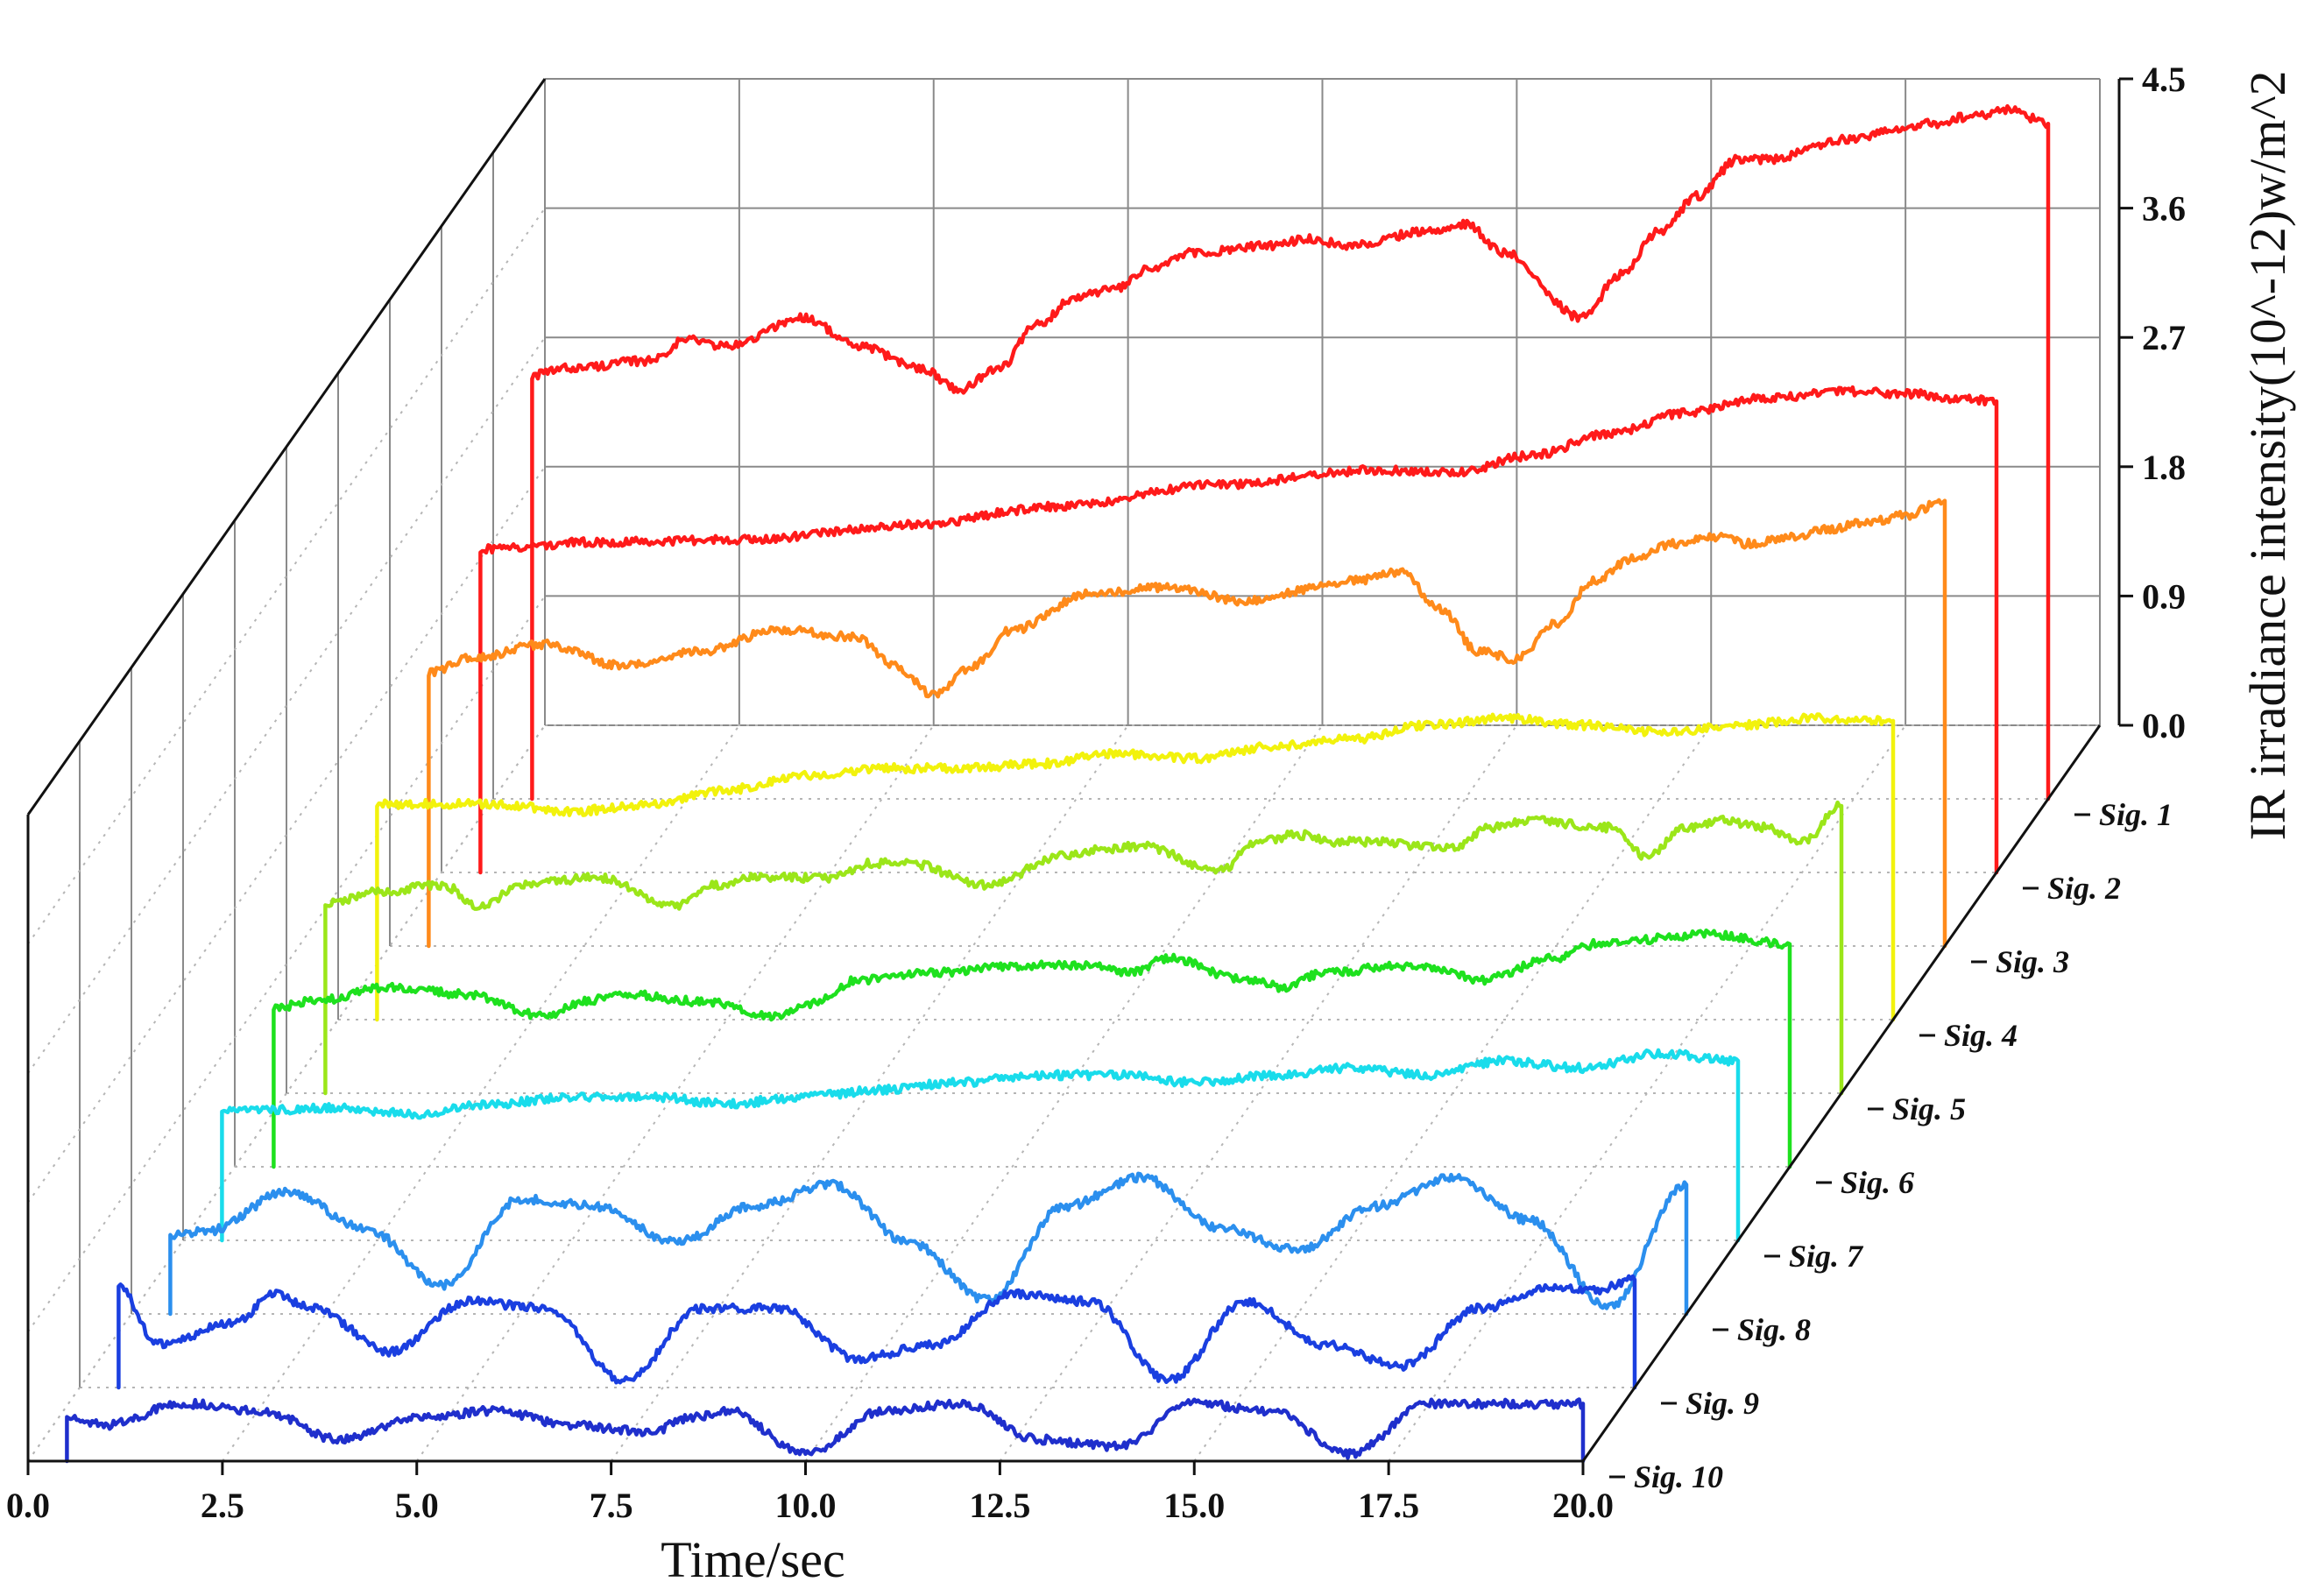 Image resolution: width=2318 pixels, height=1596 pixels. Describe the element at coordinates (2164, 209) in the screenshot. I see `z-tick-label: 3.6` at that location.